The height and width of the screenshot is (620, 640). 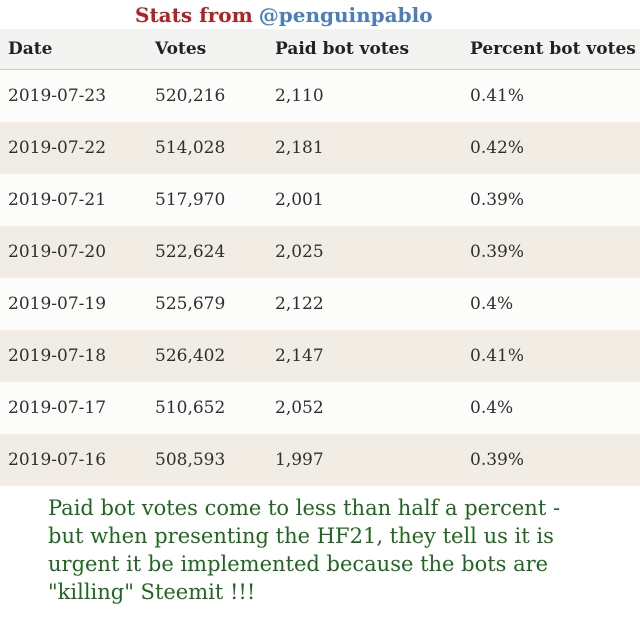 I want to click on table-cell: 2019-07-20, so click(x=57, y=252).